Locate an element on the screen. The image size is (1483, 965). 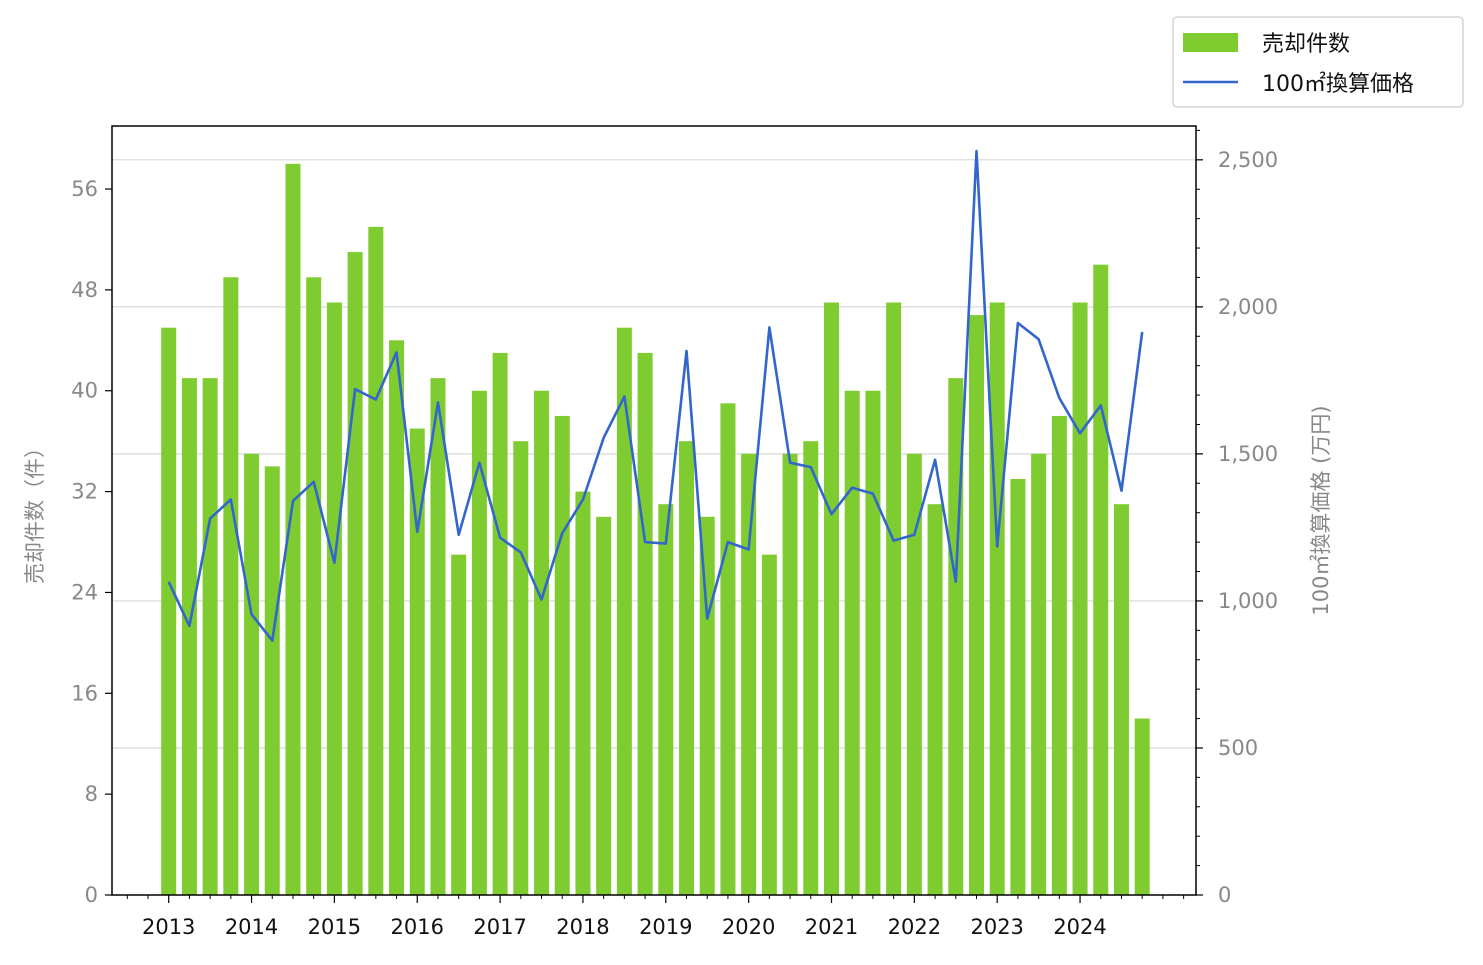
y-left-tick-label: 16 is located at coordinates (84, 693).